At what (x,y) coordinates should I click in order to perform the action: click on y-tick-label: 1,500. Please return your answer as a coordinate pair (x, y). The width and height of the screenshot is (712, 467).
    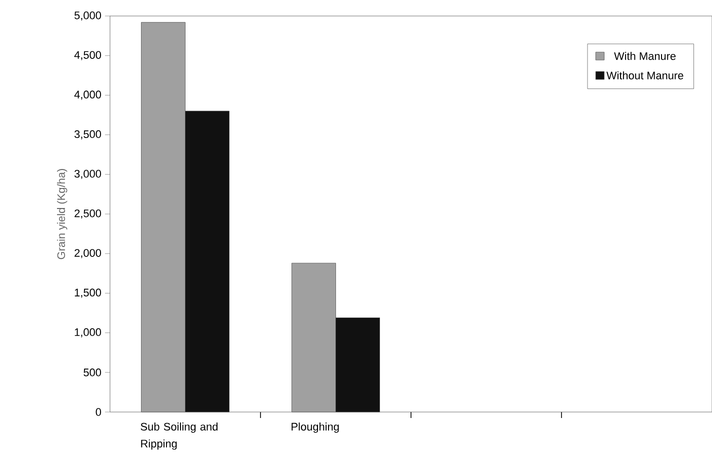
    Looking at the image, I should click on (88, 293).